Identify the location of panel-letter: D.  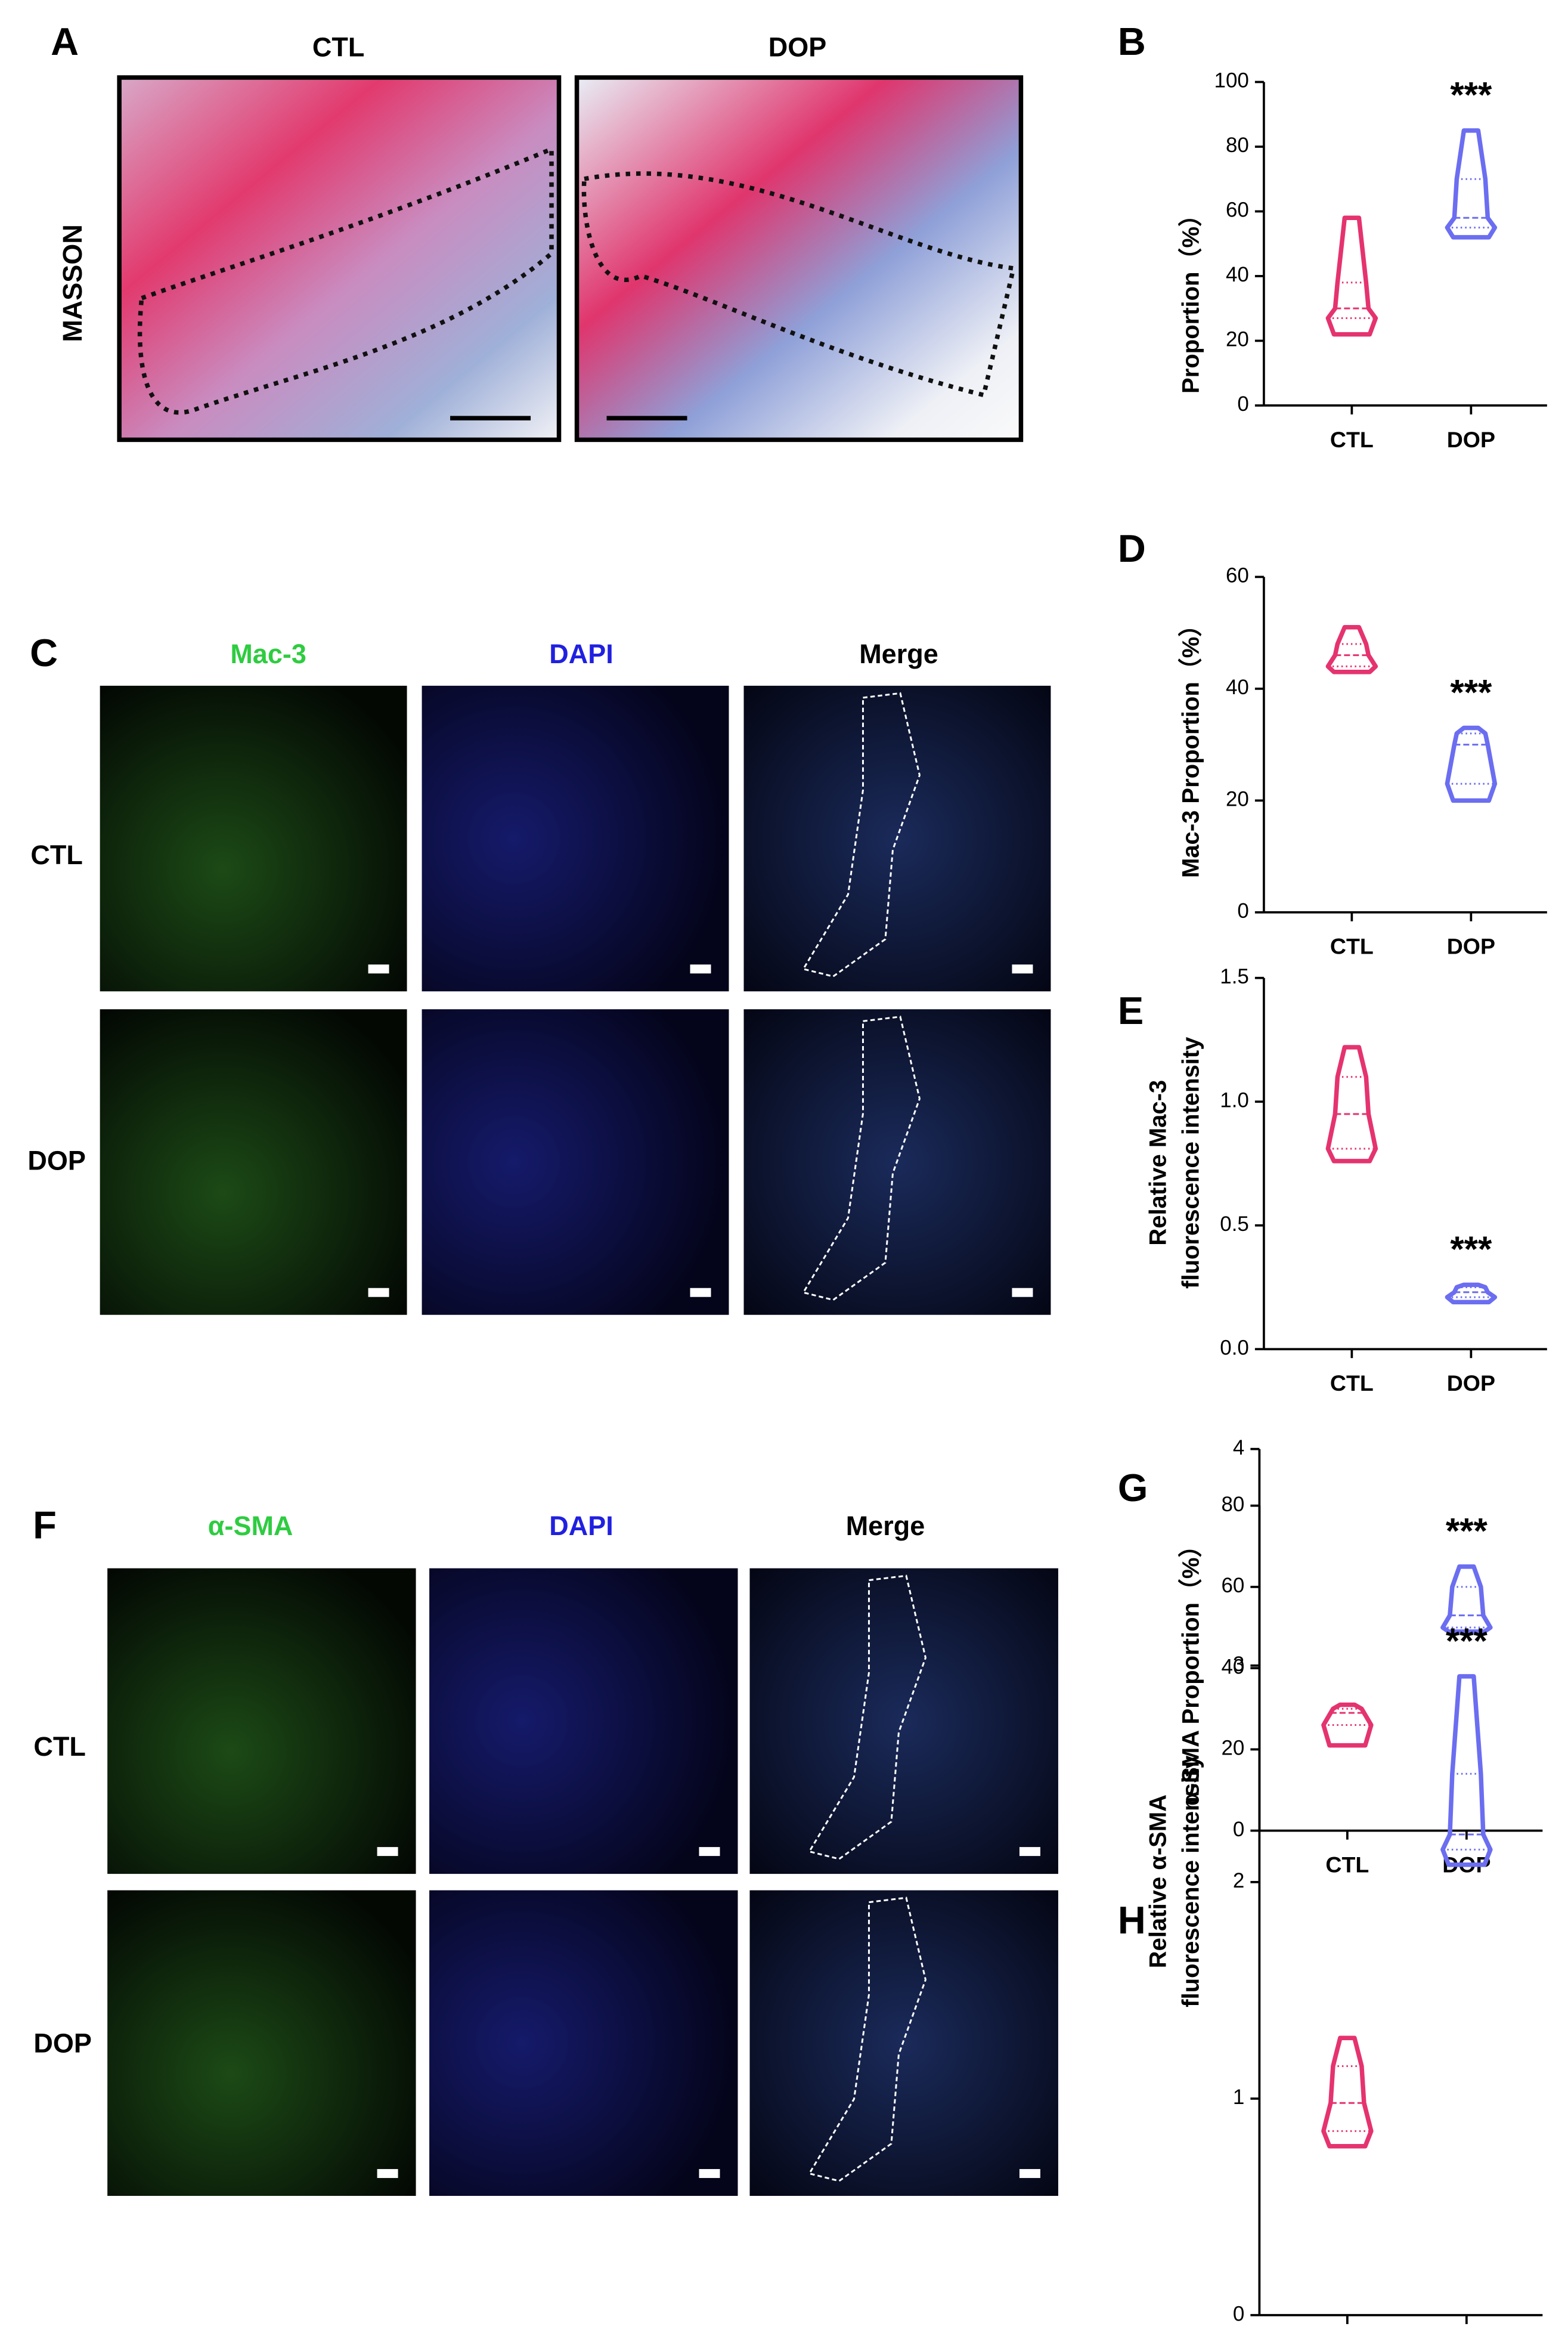
(1132, 548).